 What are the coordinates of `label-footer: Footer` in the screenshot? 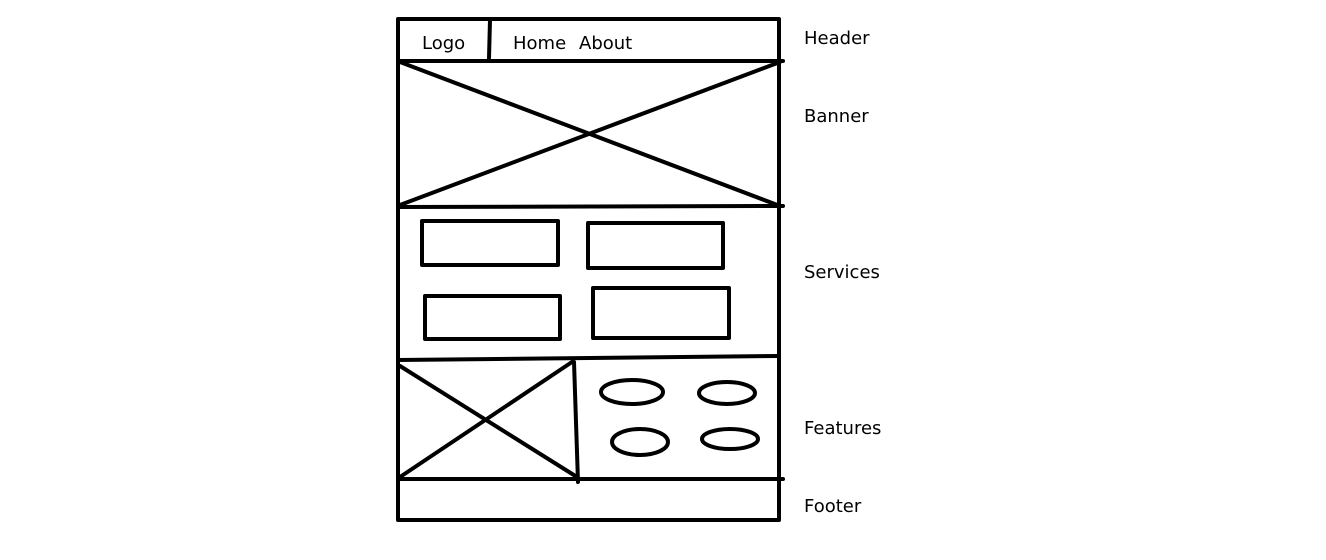 It's located at (833, 506).